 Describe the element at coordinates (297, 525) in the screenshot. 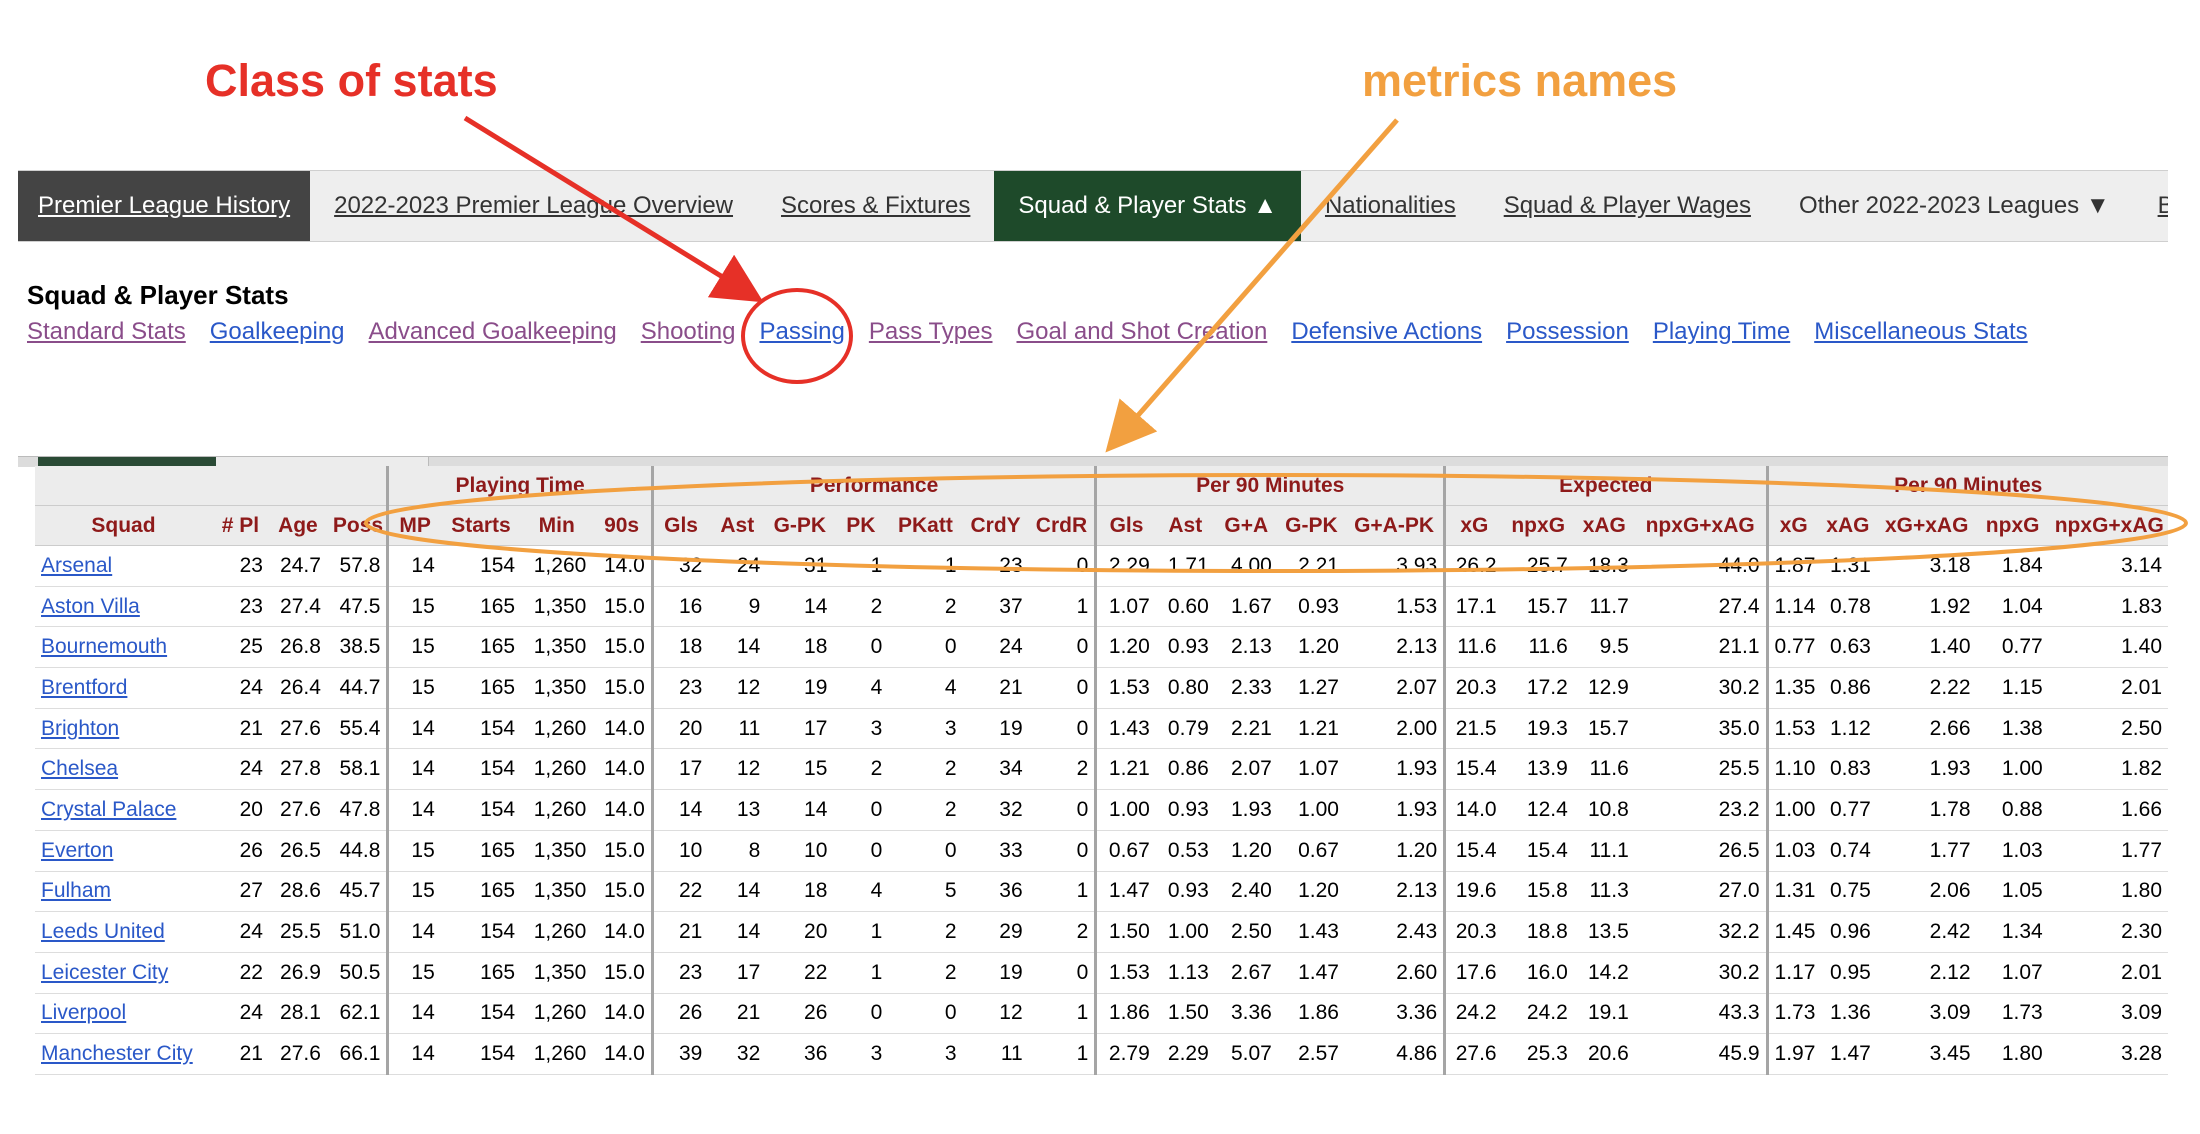

I see `column-header: Age` at that location.